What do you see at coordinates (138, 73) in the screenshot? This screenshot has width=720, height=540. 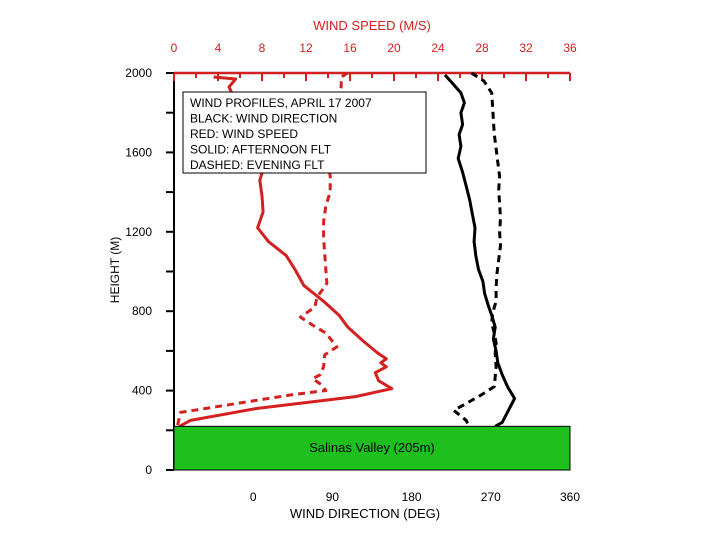 I see `height-tick-label: 2000` at bounding box center [138, 73].